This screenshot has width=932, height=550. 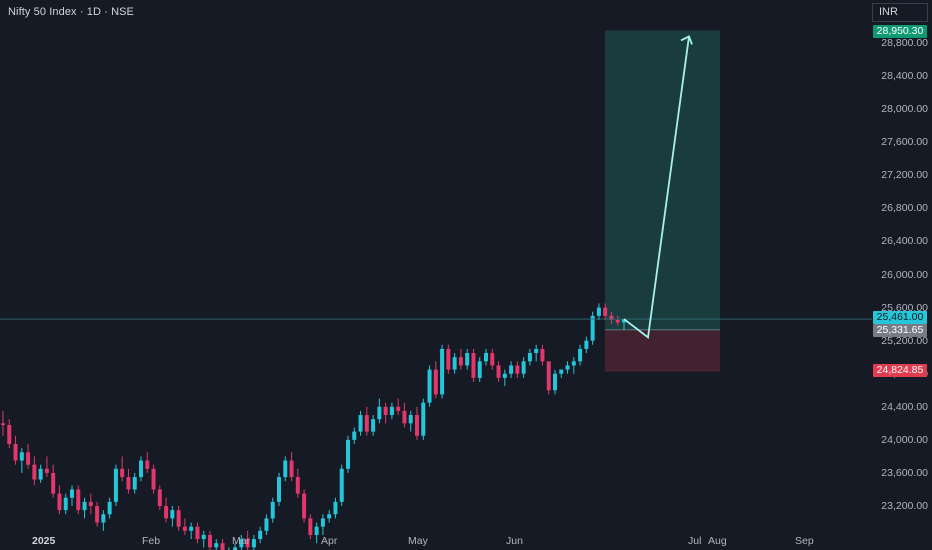 I want to click on position-zones, so click(x=662, y=201).